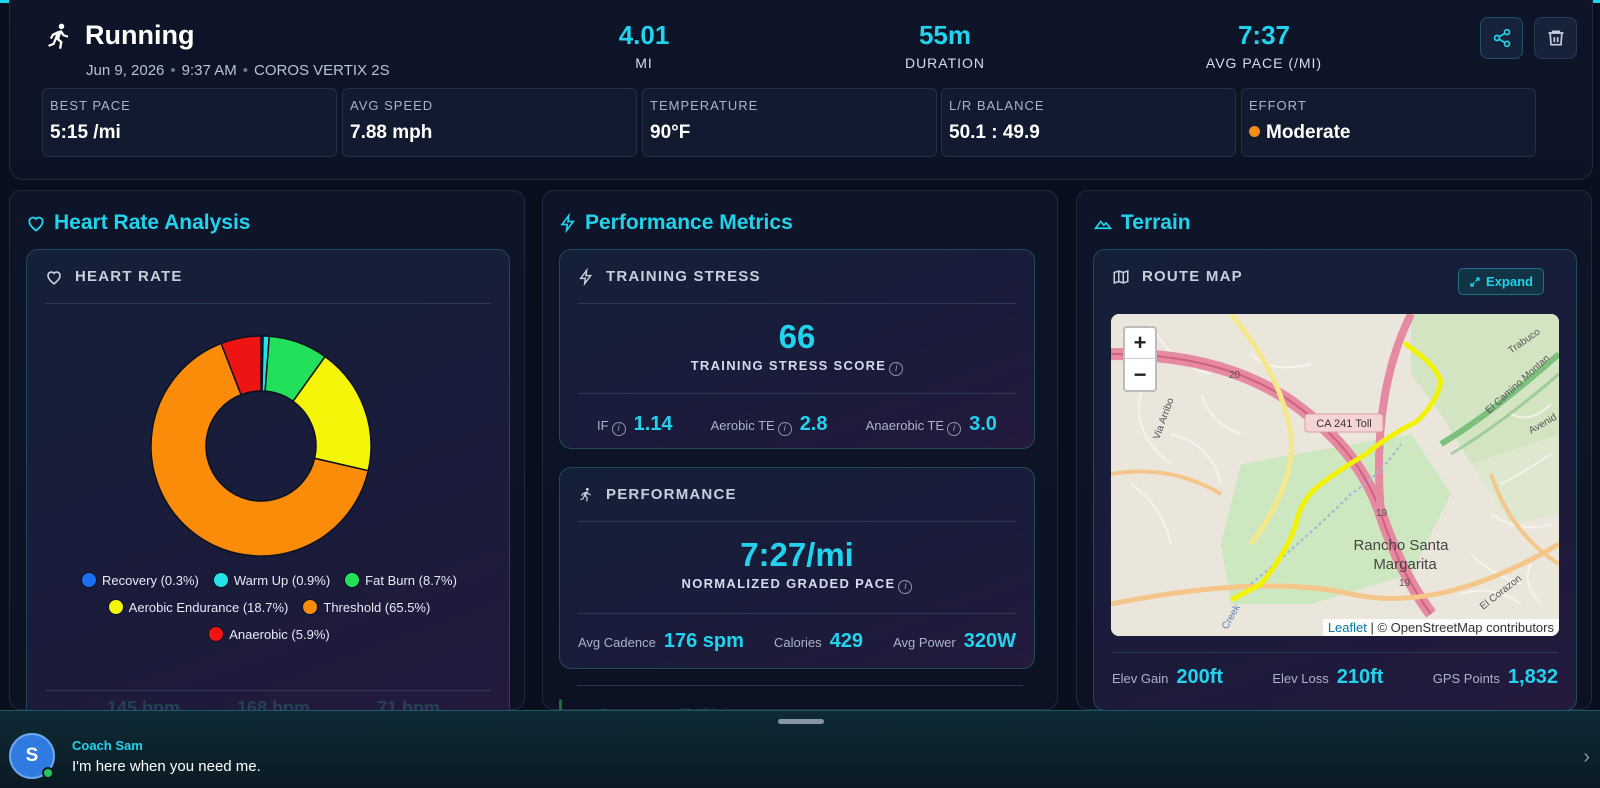 This screenshot has height=788, width=1600. Describe the element at coordinates (208, 607) in the screenshot. I see `legend-label: Aerobic Endurance (18.7%)` at that location.